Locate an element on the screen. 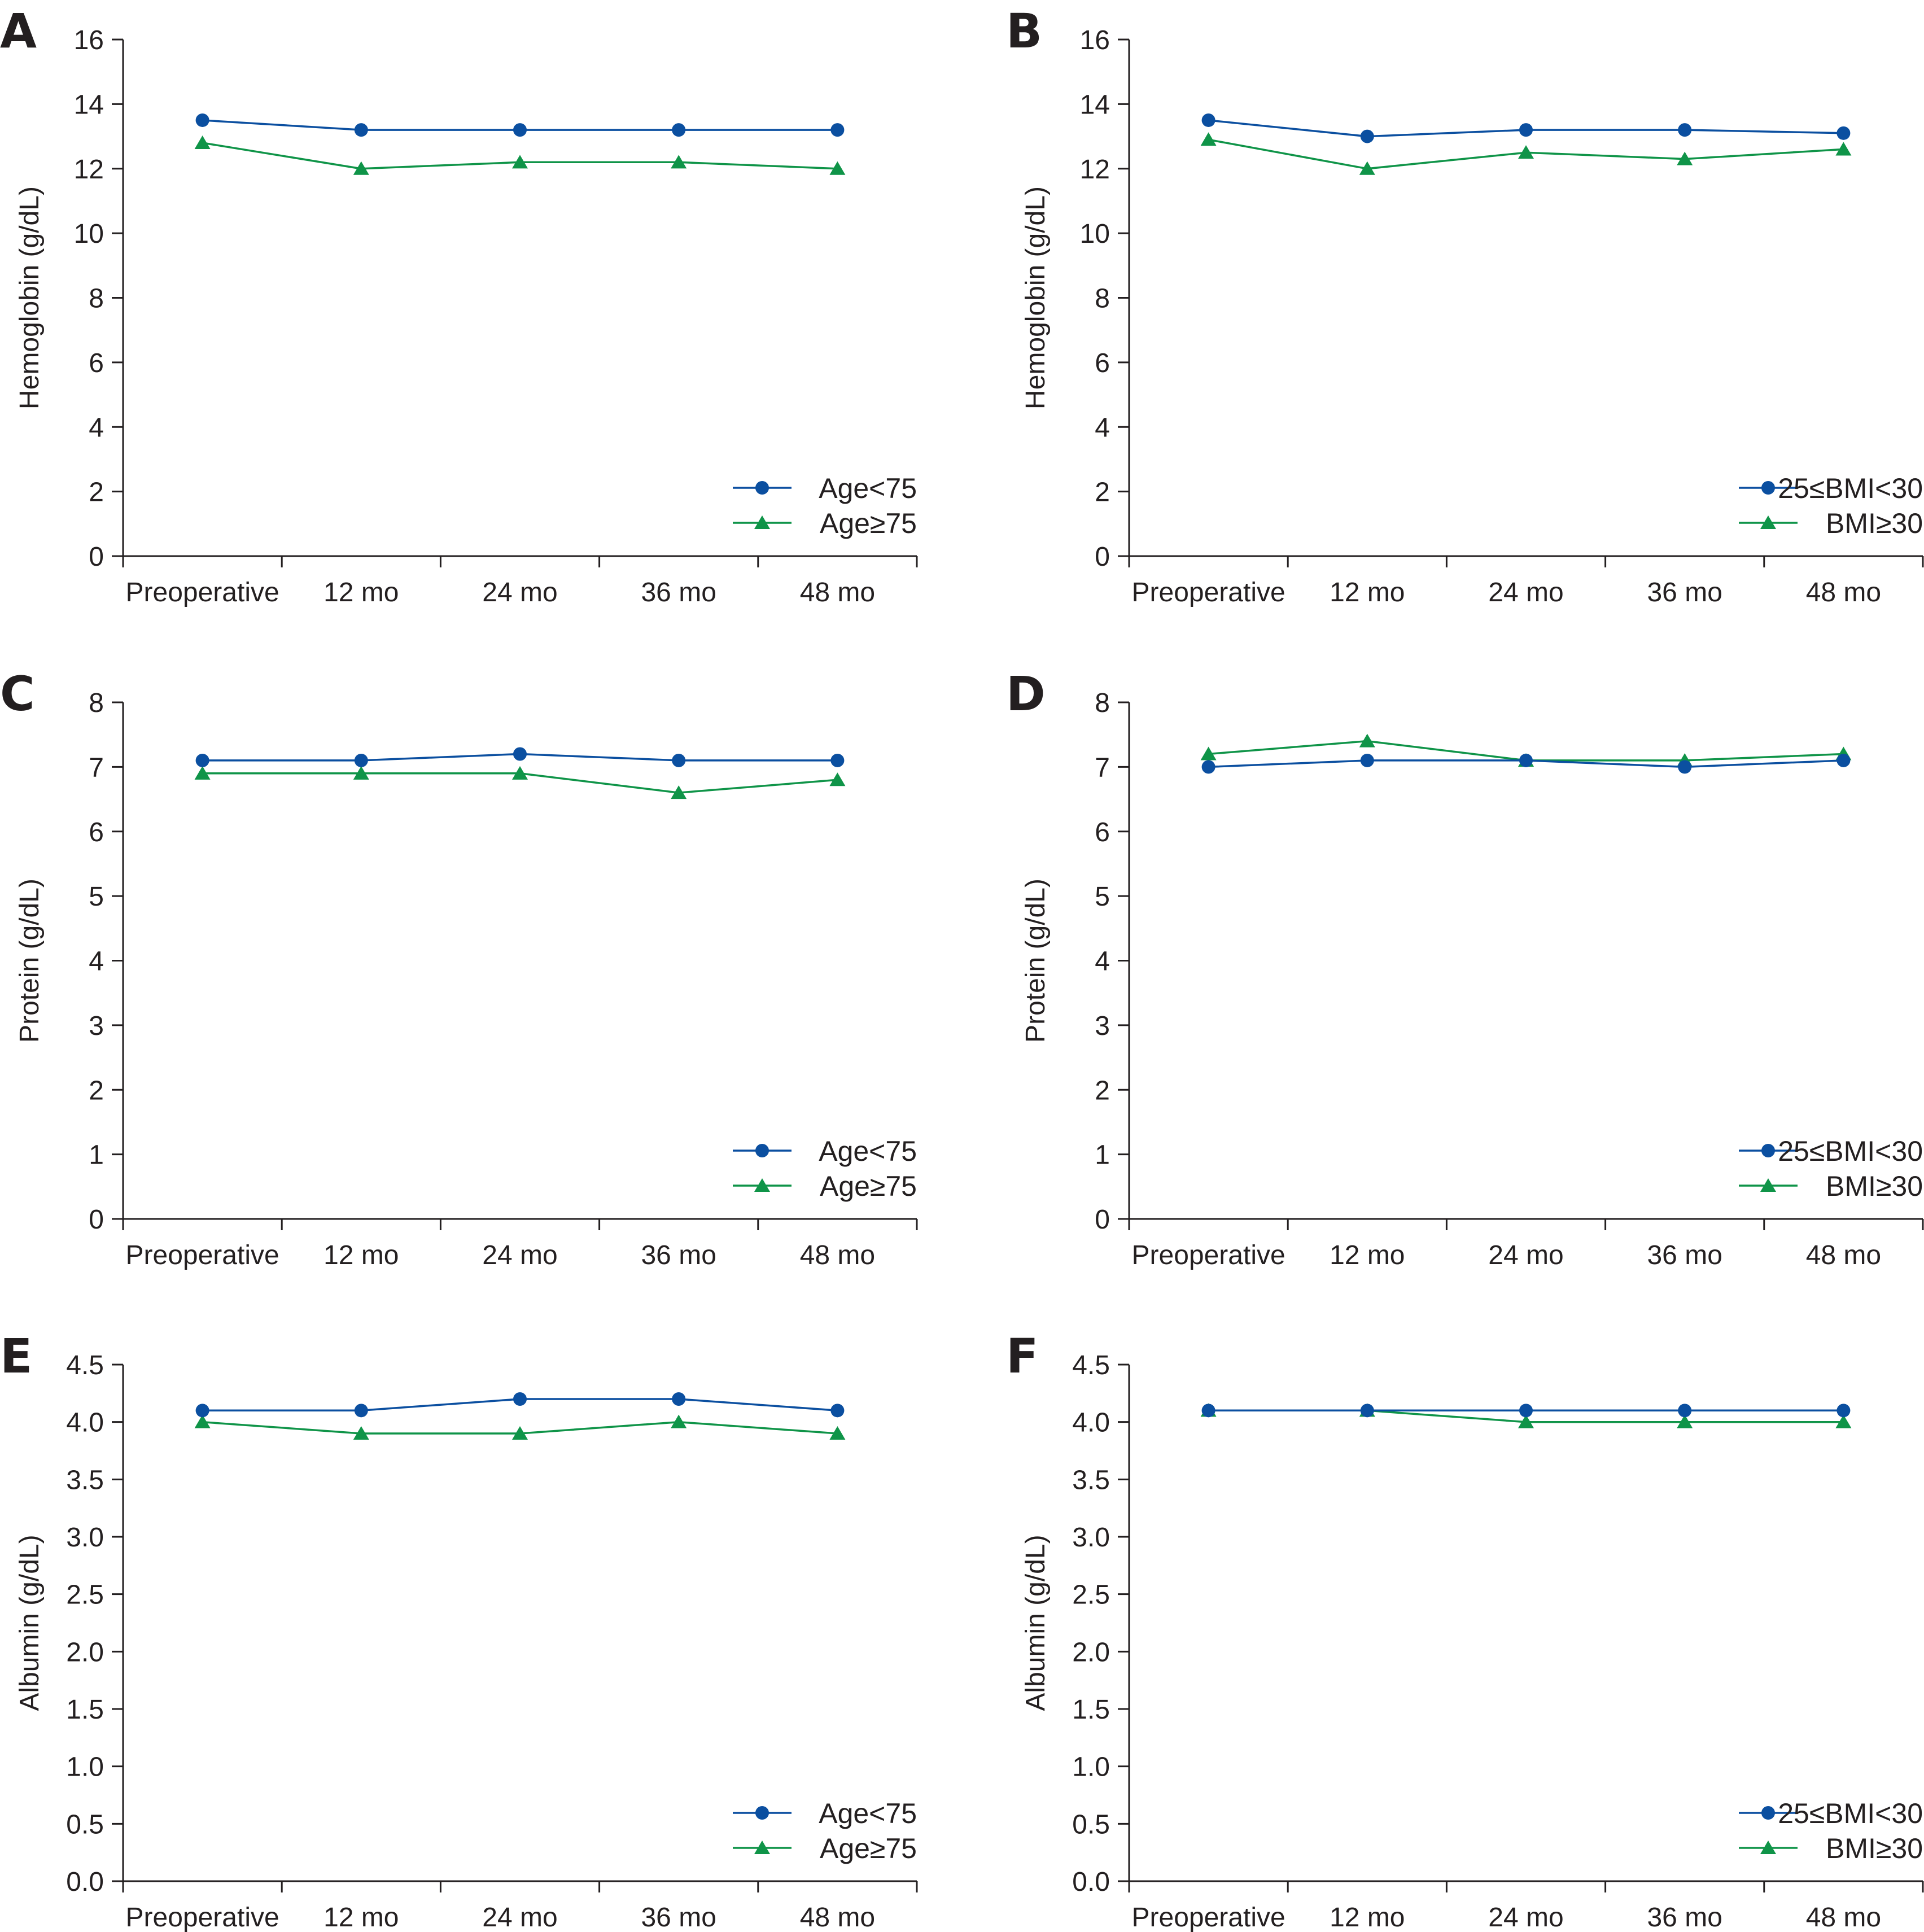  y-tick-label: 10 is located at coordinates (89, 234).